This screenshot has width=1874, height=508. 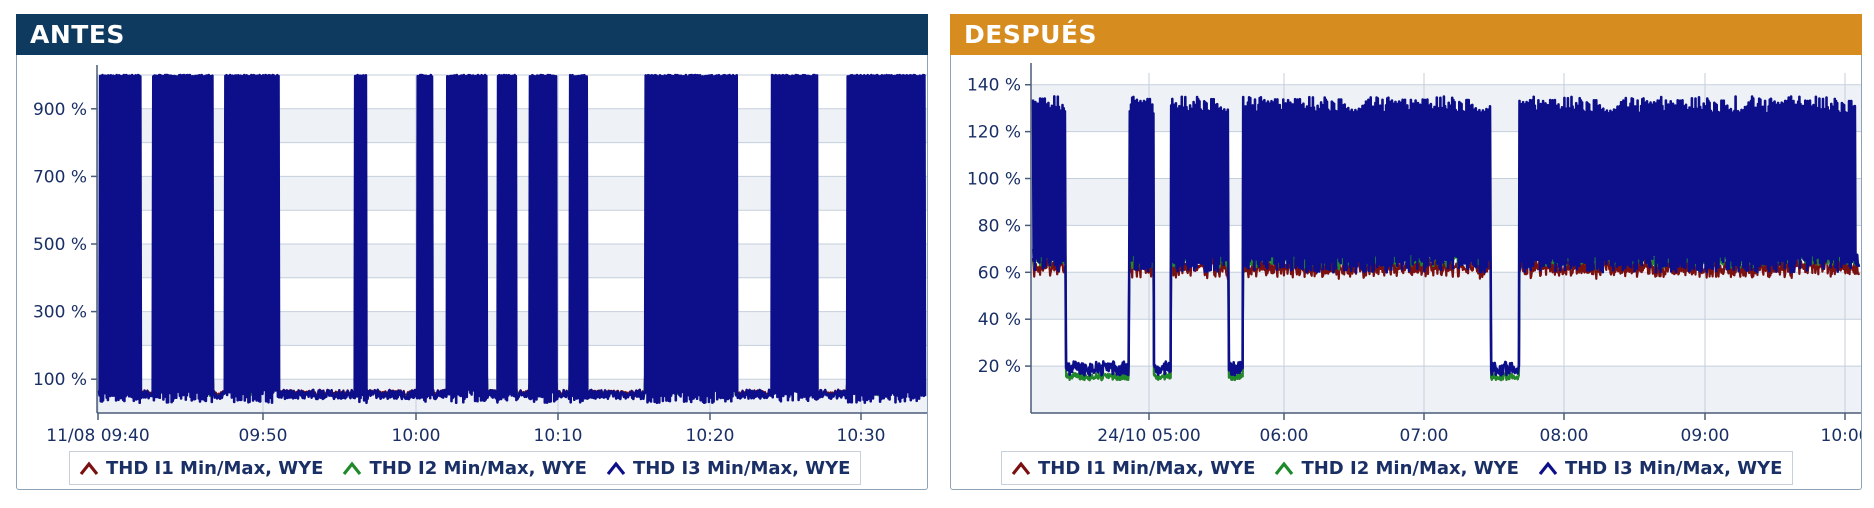 What do you see at coordinates (994, 133) in the screenshot?
I see `y-tick-label: 120 %` at bounding box center [994, 133].